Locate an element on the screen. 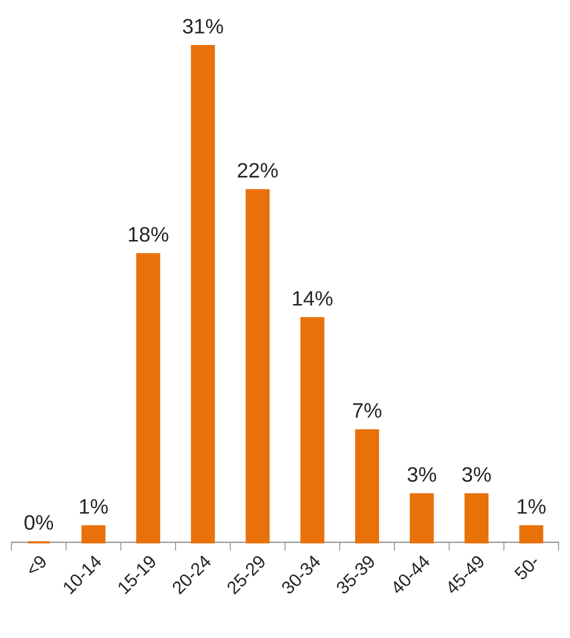  data-label: 31% is located at coordinates (203, 26).